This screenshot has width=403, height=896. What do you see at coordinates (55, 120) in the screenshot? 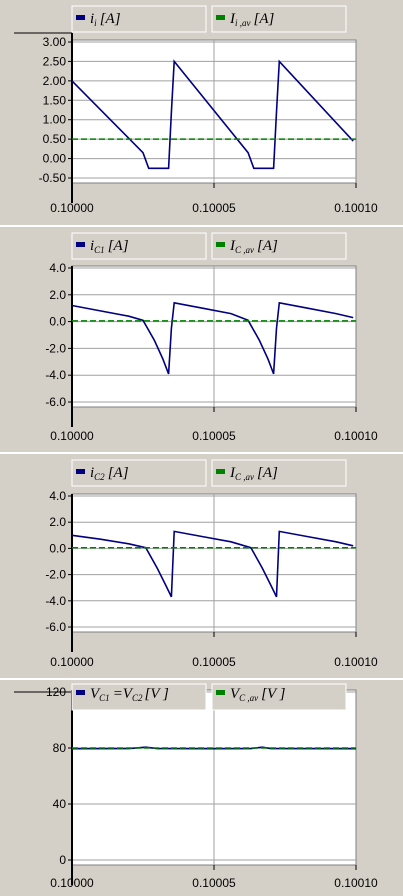
I see `y-tick-label: 1.00` at bounding box center [55, 120].